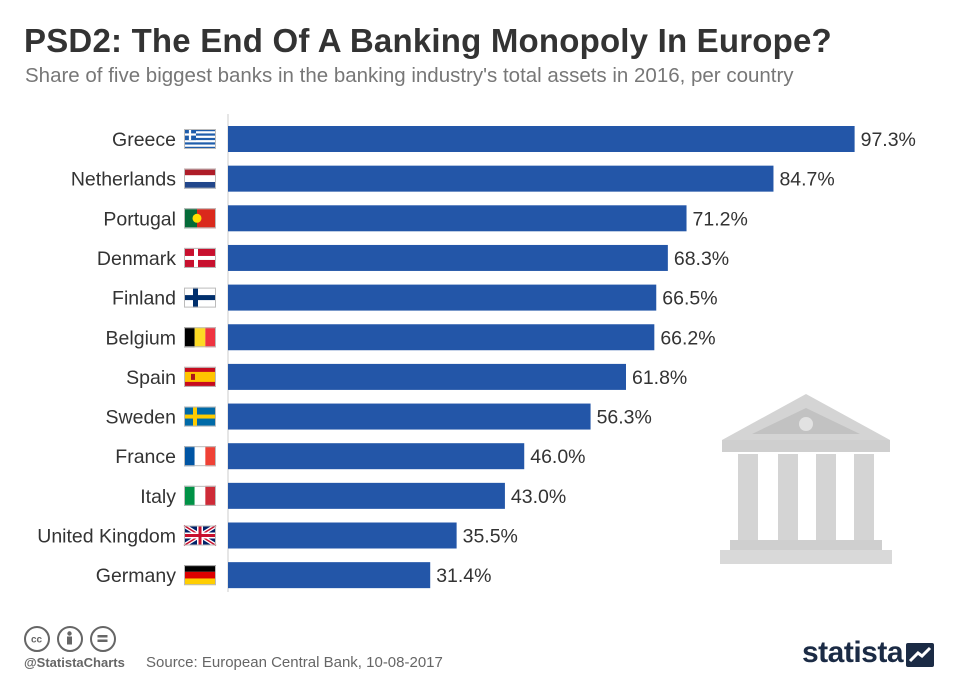 This screenshot has width=960, height=684. Describe the element at coordinates (74, 662) in the screenshot. I see `footer-handle: @StatistaCharts` at that location.